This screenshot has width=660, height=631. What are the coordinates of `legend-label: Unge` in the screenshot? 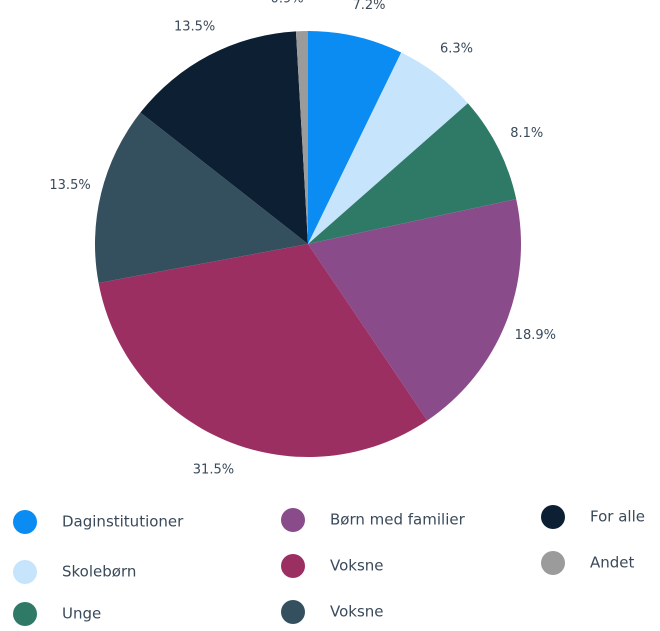 It's located at (81, 614).